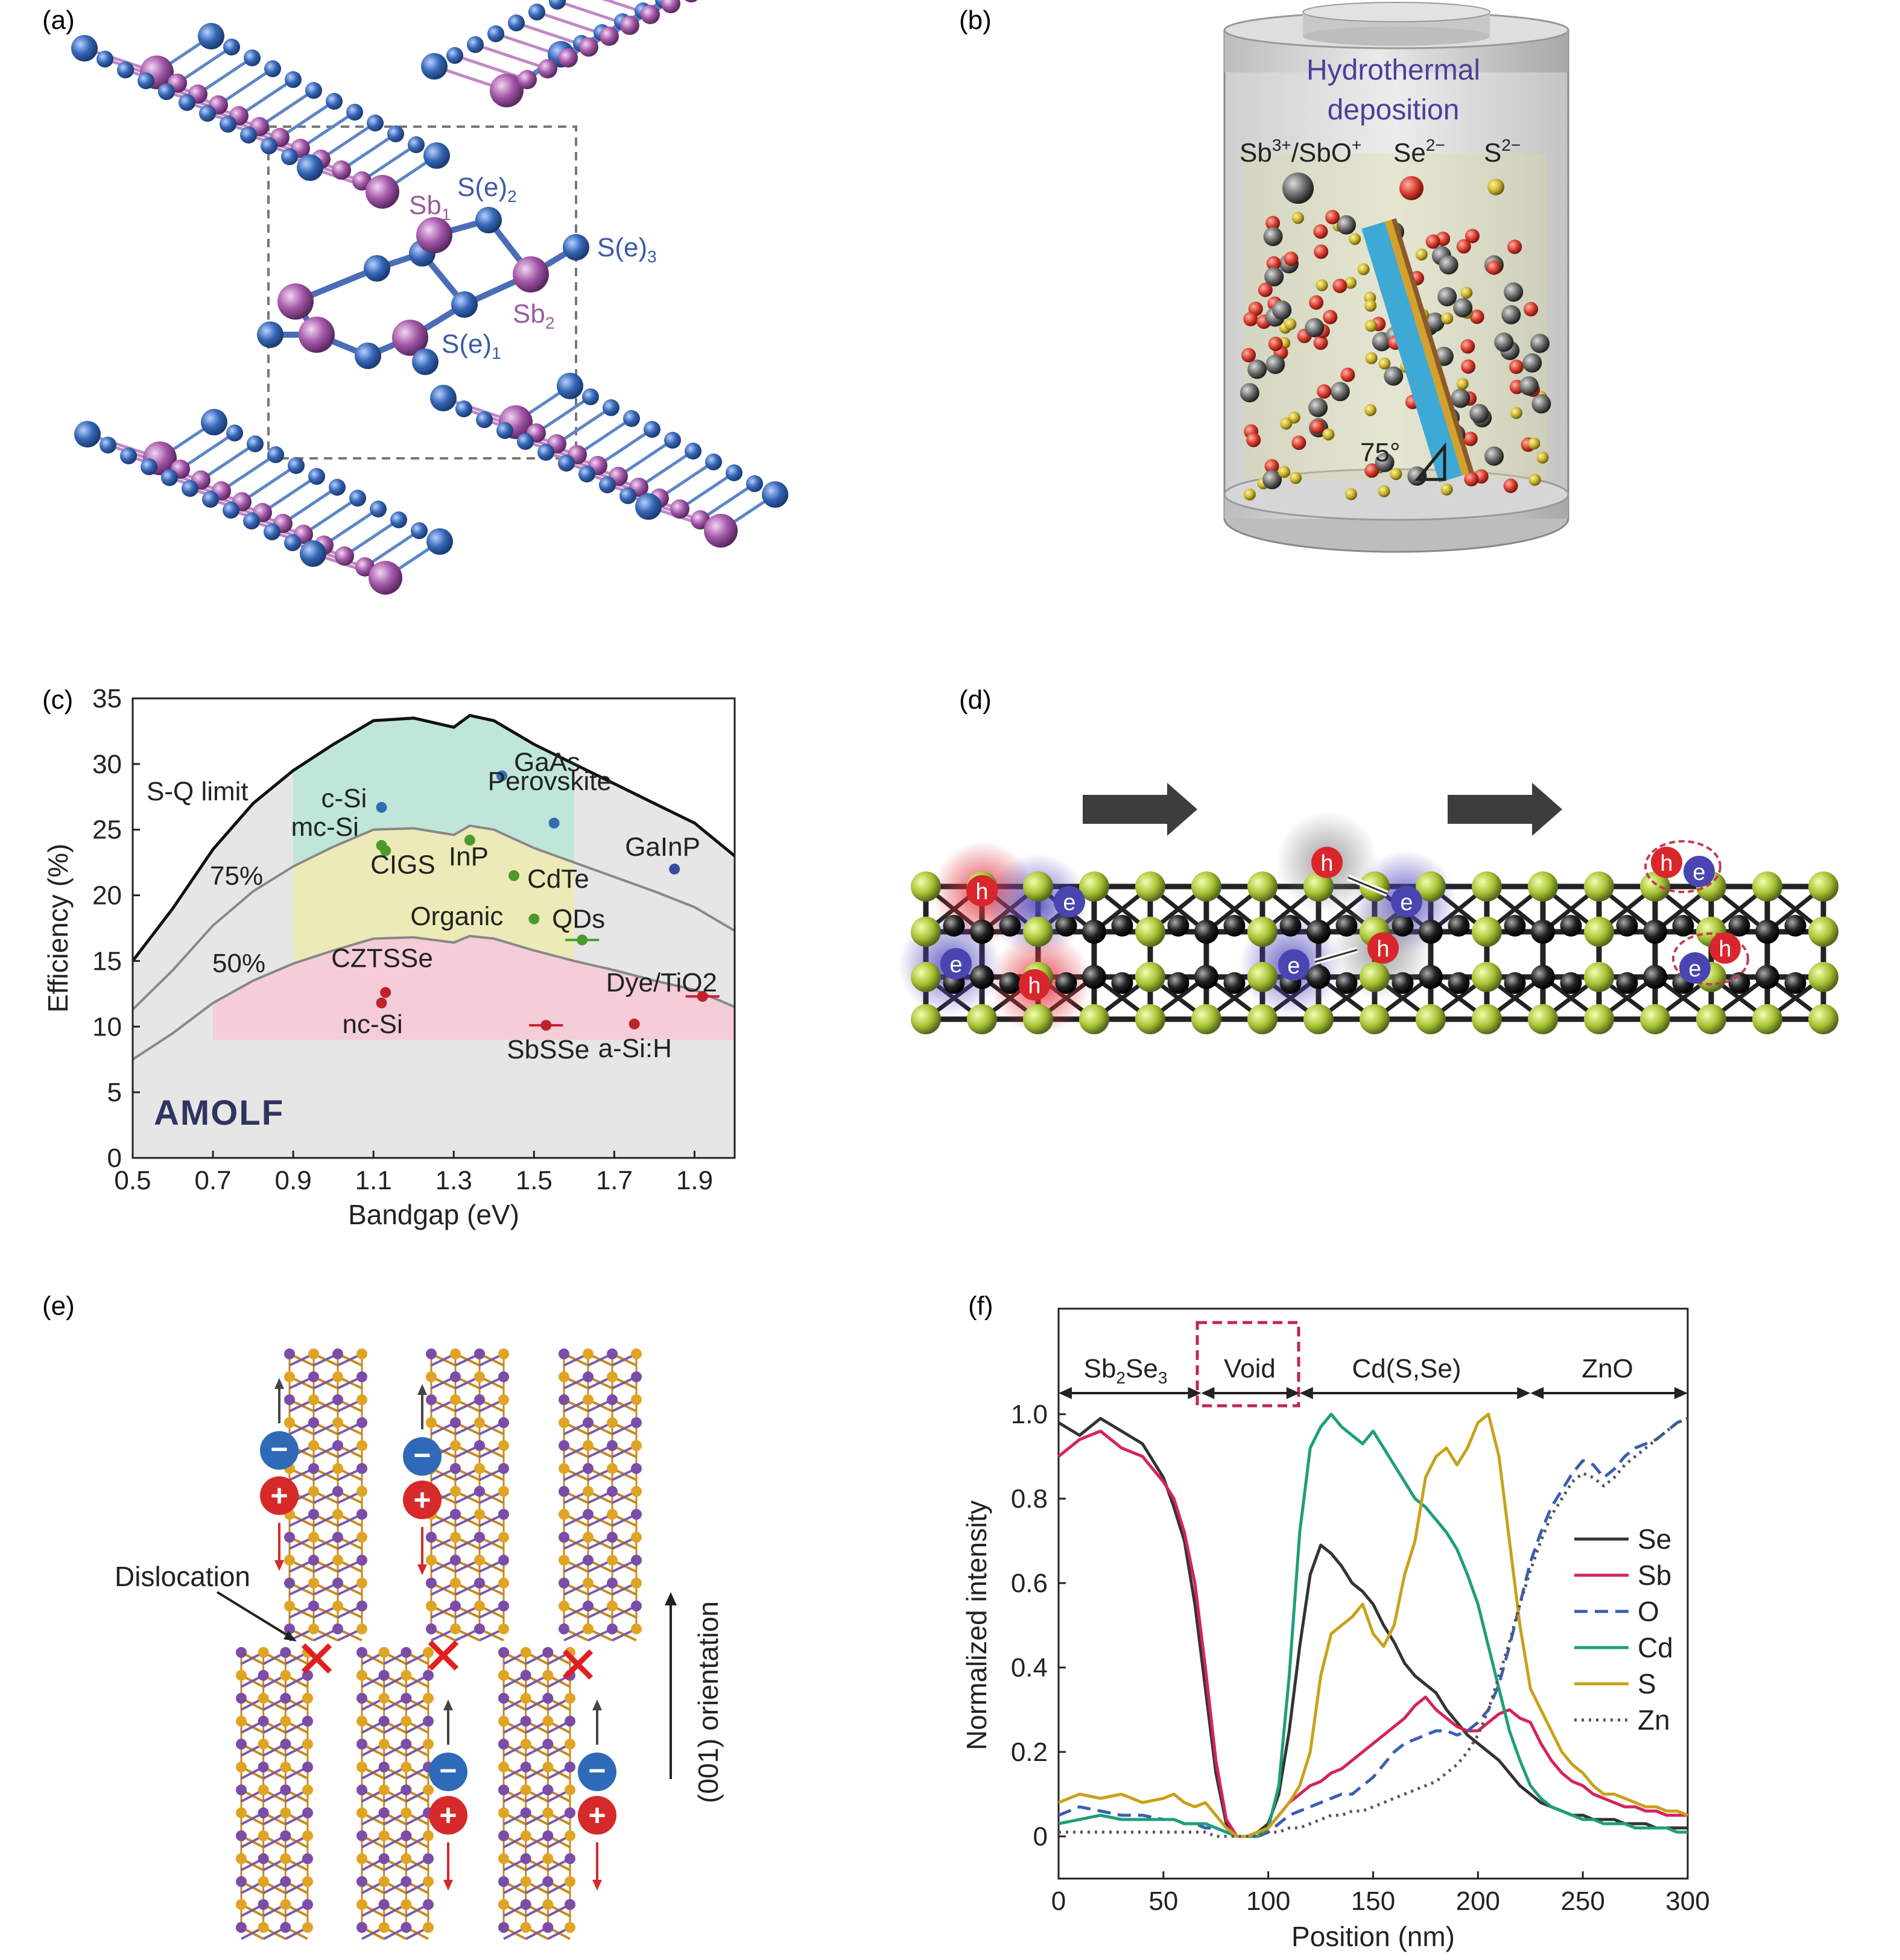 Image resolution: width=1900 pixels, height=1960 pixels. I want to click on electron-symbol, so click(279, 1450).